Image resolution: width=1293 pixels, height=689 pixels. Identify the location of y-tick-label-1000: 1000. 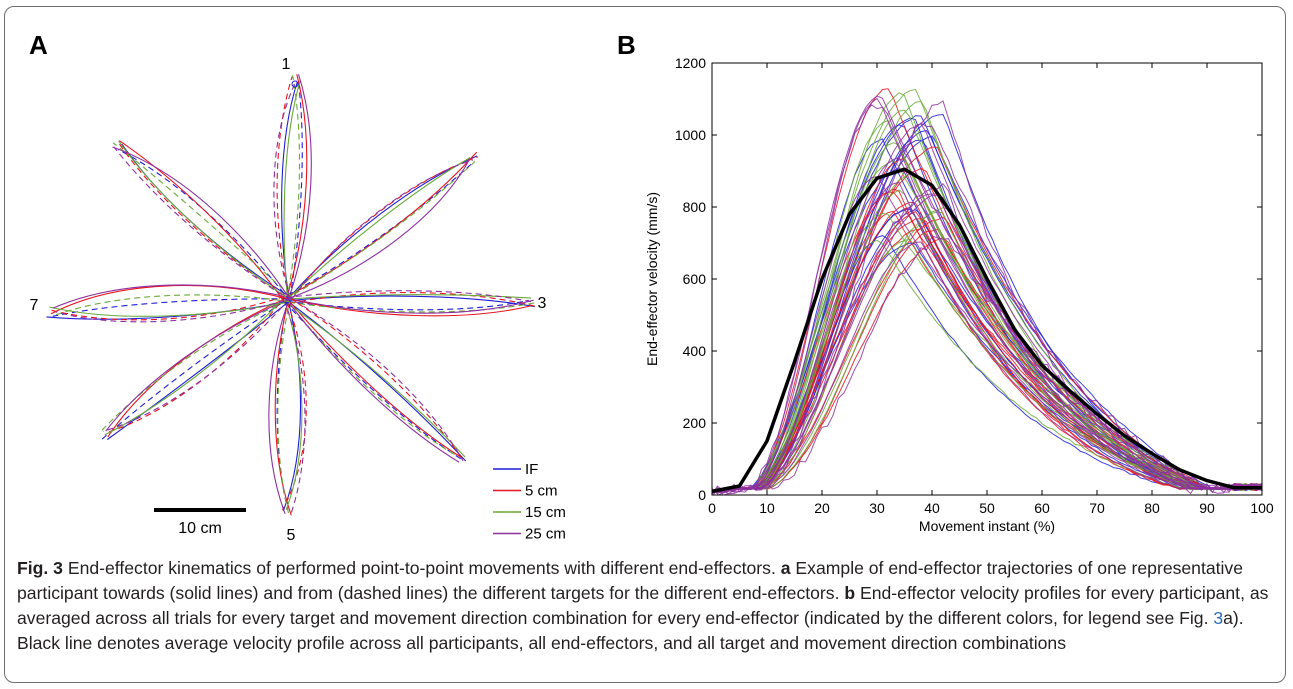
(690, 135).